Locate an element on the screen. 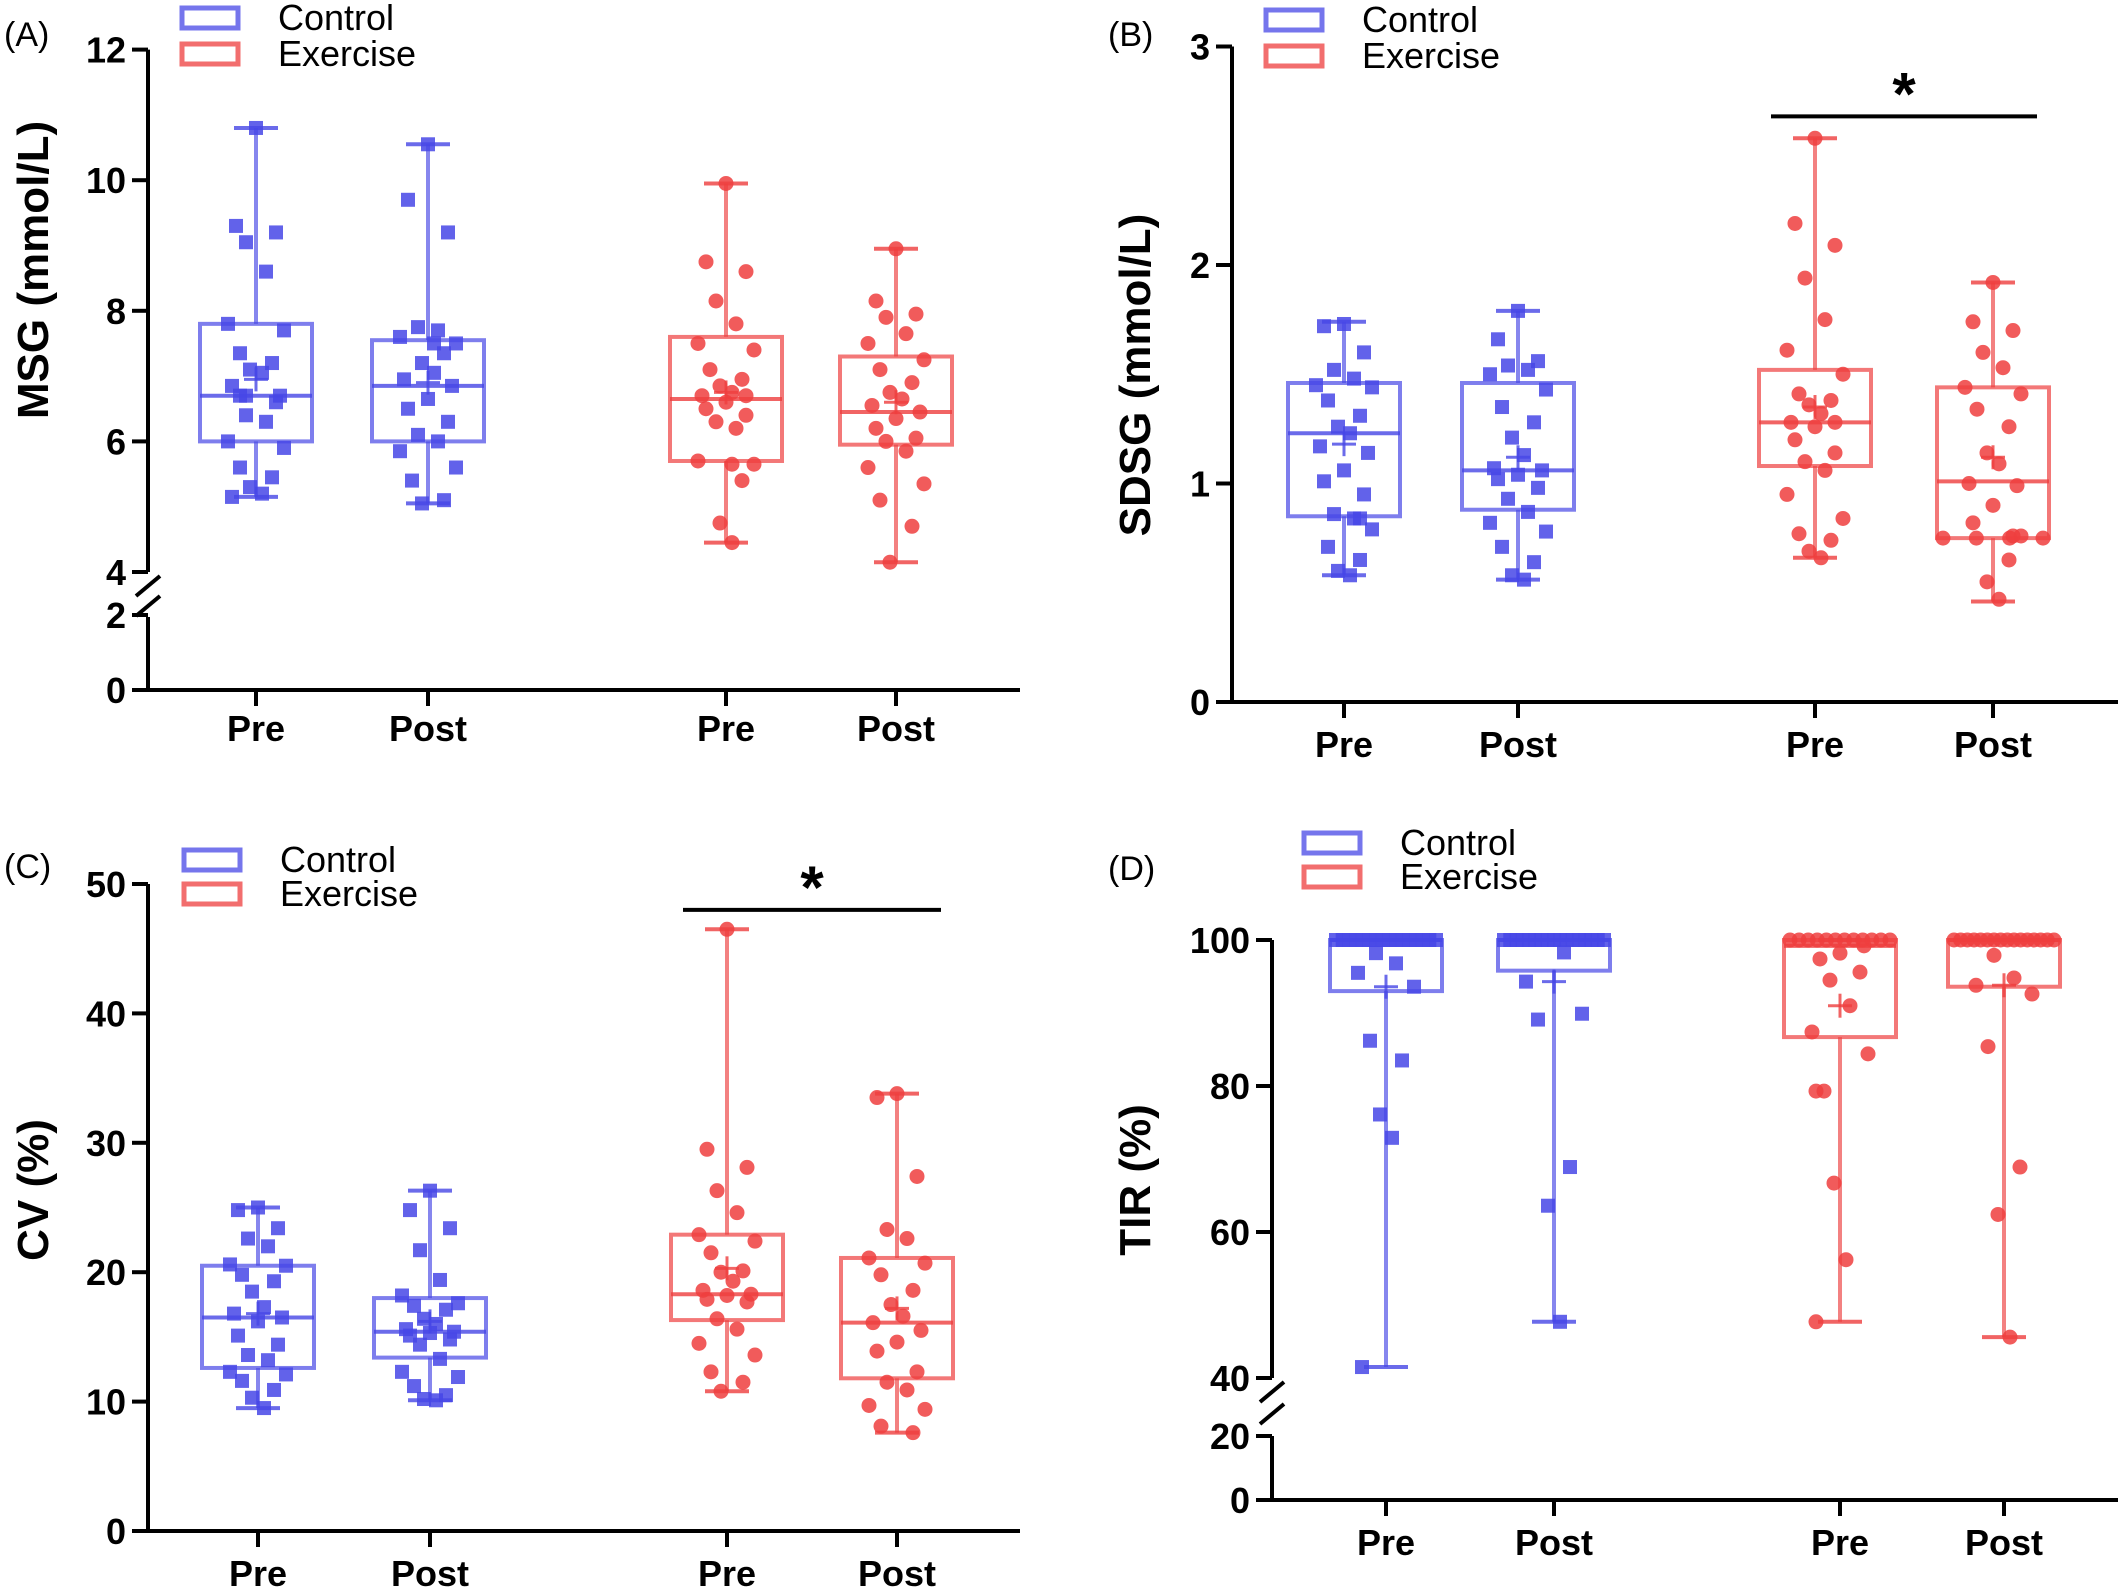  box-exercise-pre is located at coordinates (1815, 348).